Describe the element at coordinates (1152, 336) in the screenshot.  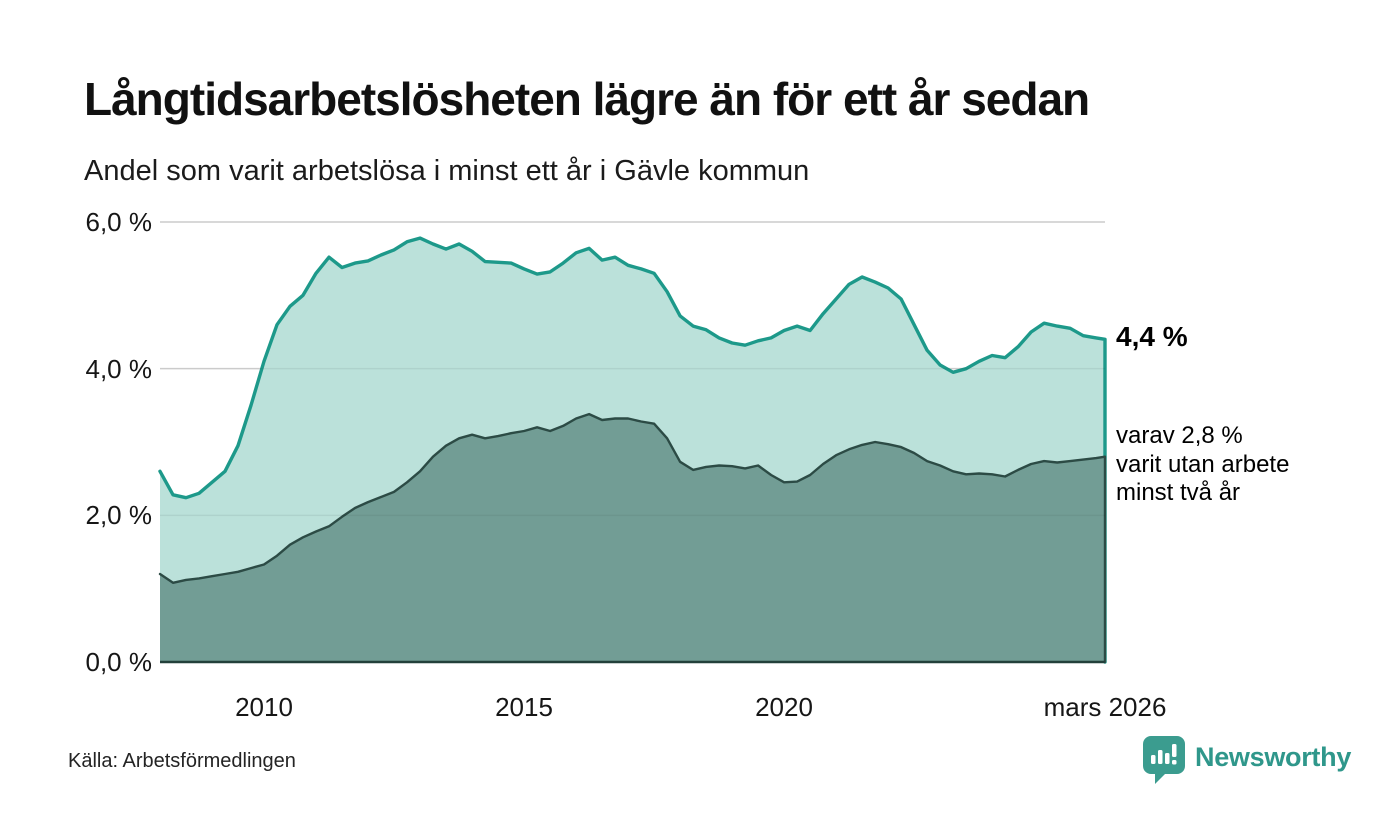
I see `end-value-annotation: 4,4 %` at that location.